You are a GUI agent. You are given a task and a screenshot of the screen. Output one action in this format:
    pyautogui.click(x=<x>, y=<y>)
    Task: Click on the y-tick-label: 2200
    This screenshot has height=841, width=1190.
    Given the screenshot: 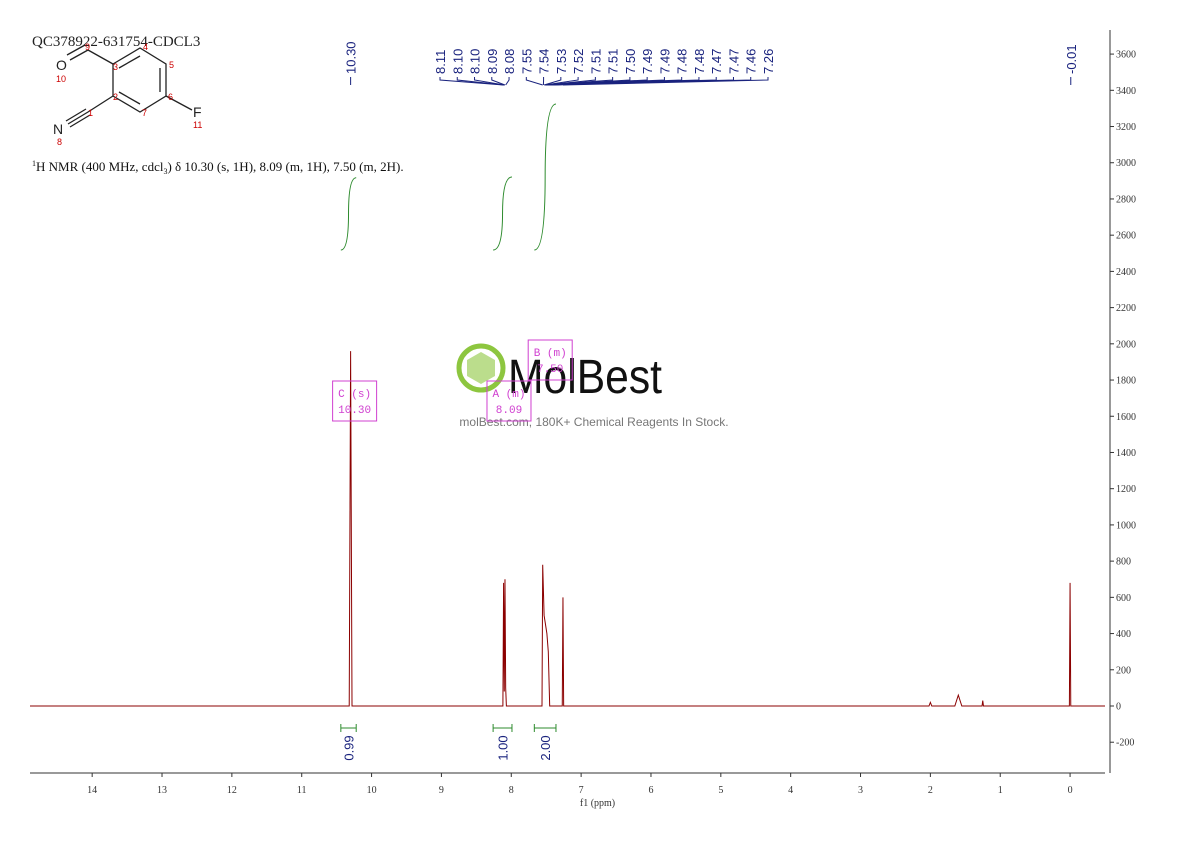 What is the action you would take?
    pyautogui.click(x=1126, y=308)
    